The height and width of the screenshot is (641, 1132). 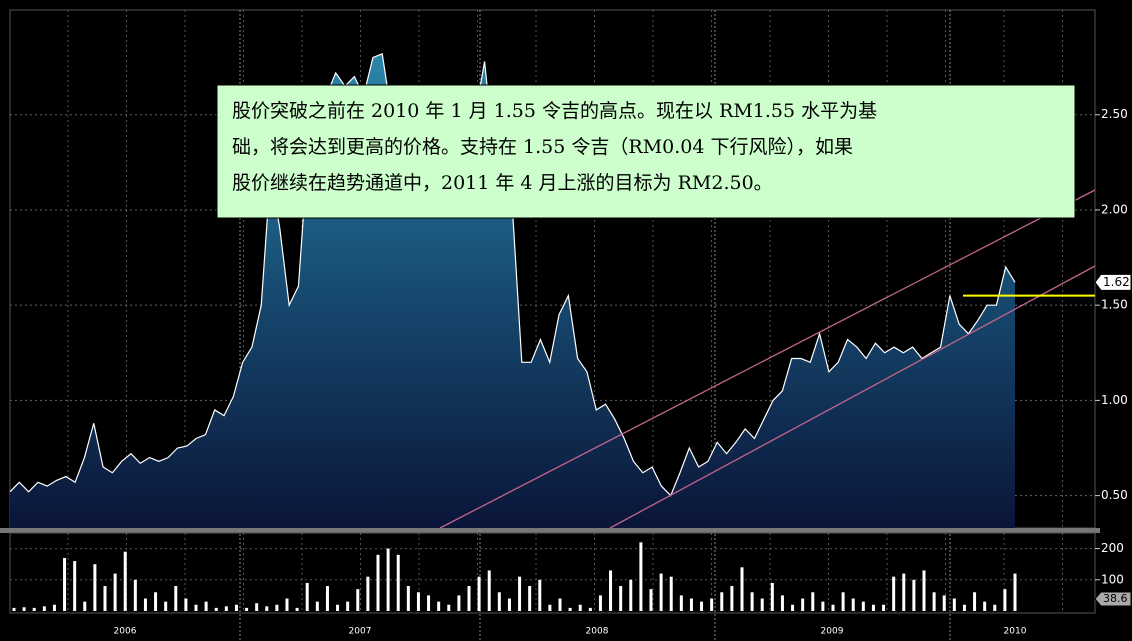 I want to click on last-price-box, so click(x=1113, y=282).